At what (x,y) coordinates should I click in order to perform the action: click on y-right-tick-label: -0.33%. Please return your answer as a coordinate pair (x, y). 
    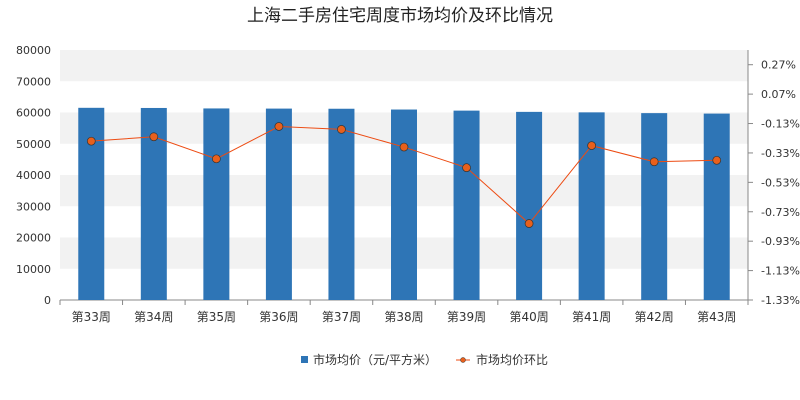
    Looking at the image, I should click on (780, 153).